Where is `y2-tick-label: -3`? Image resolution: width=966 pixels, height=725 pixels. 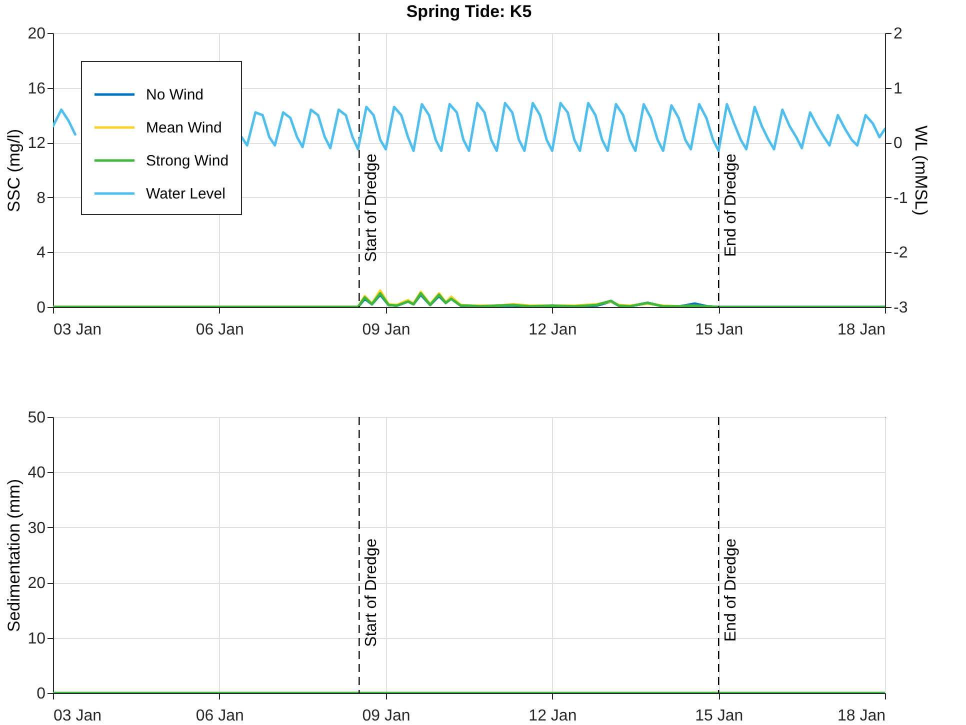 y2-tick-label: -3 is located at coordinates (901, 308).